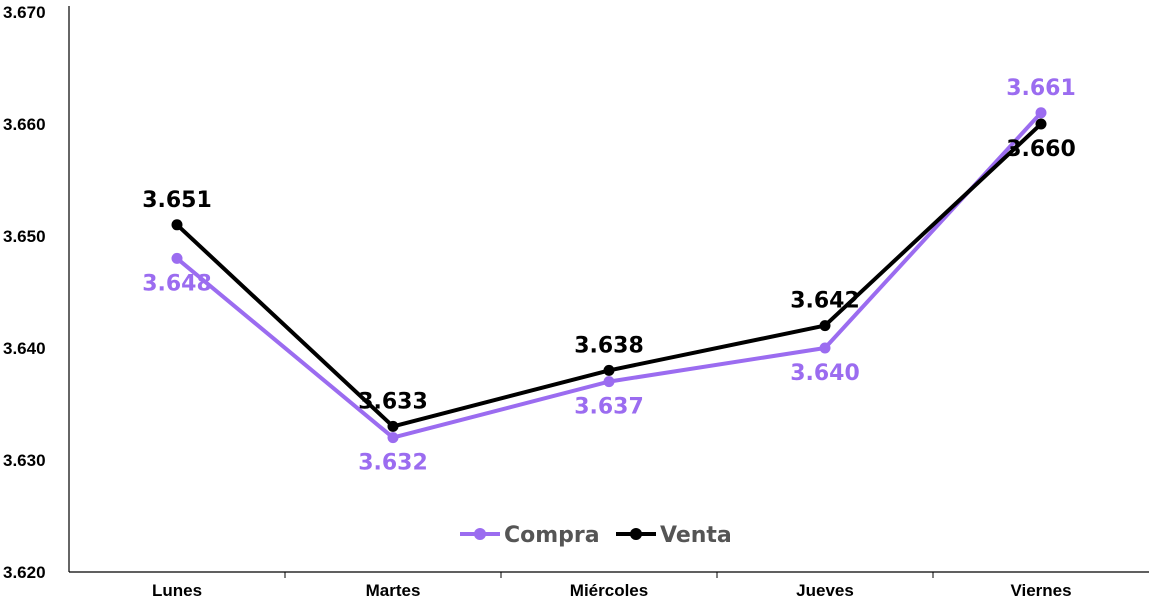  What do you see at coordinates (825, 301) in the screenshot?
I see `data-label: 3.642` at bounding box center [825, 301].